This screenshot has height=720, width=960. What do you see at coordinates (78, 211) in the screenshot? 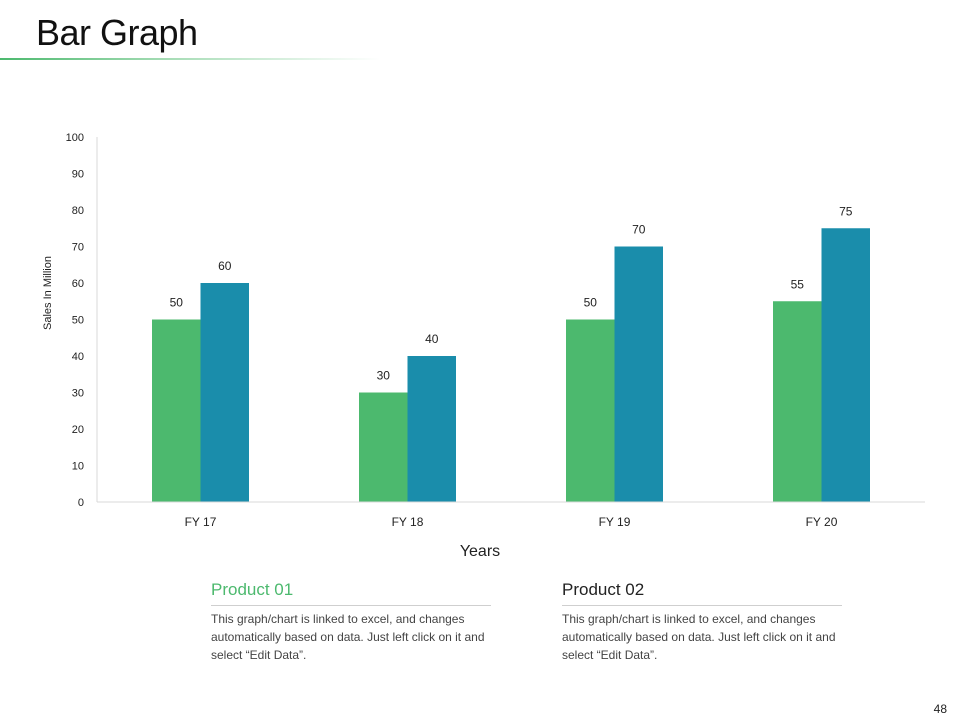
I see `y-tick-label: 80` at bounding box center [78, 211].